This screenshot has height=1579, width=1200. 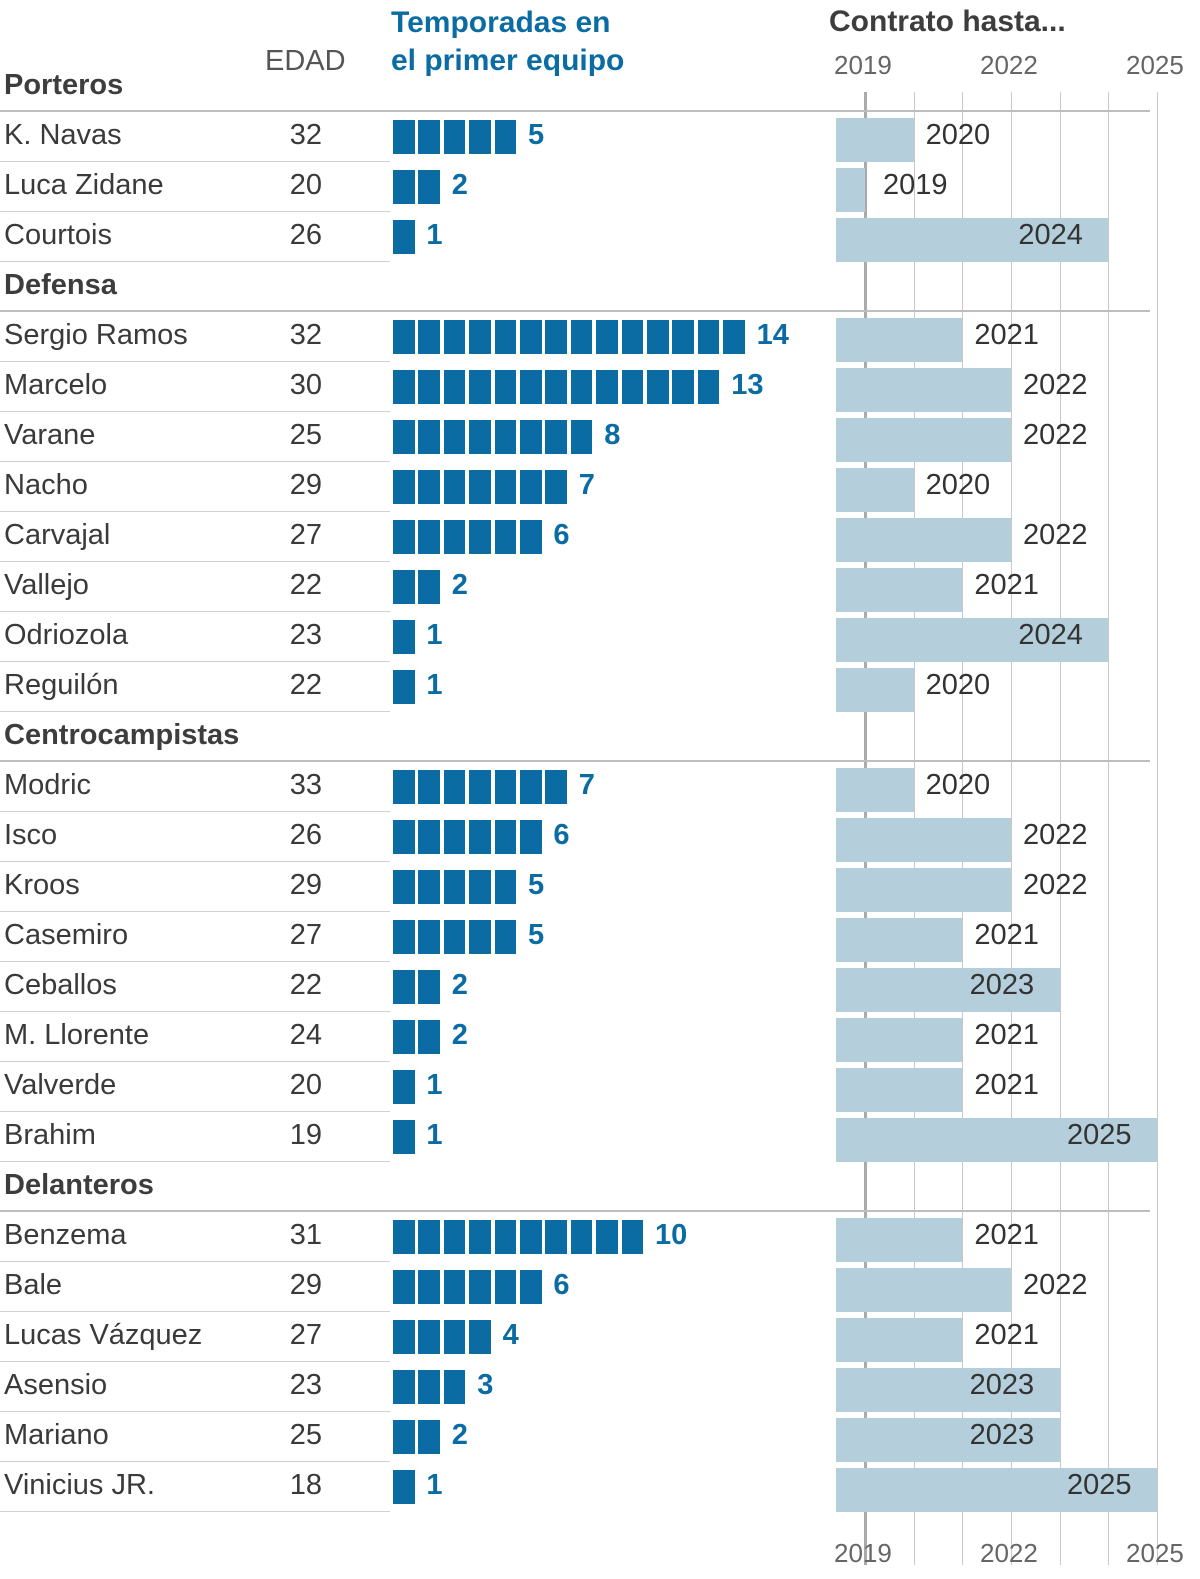 What do you see at coordinates (1099, 1135) in the screenshot?
I see `contract-value: 2025` at bounding box center [1099, 1135].